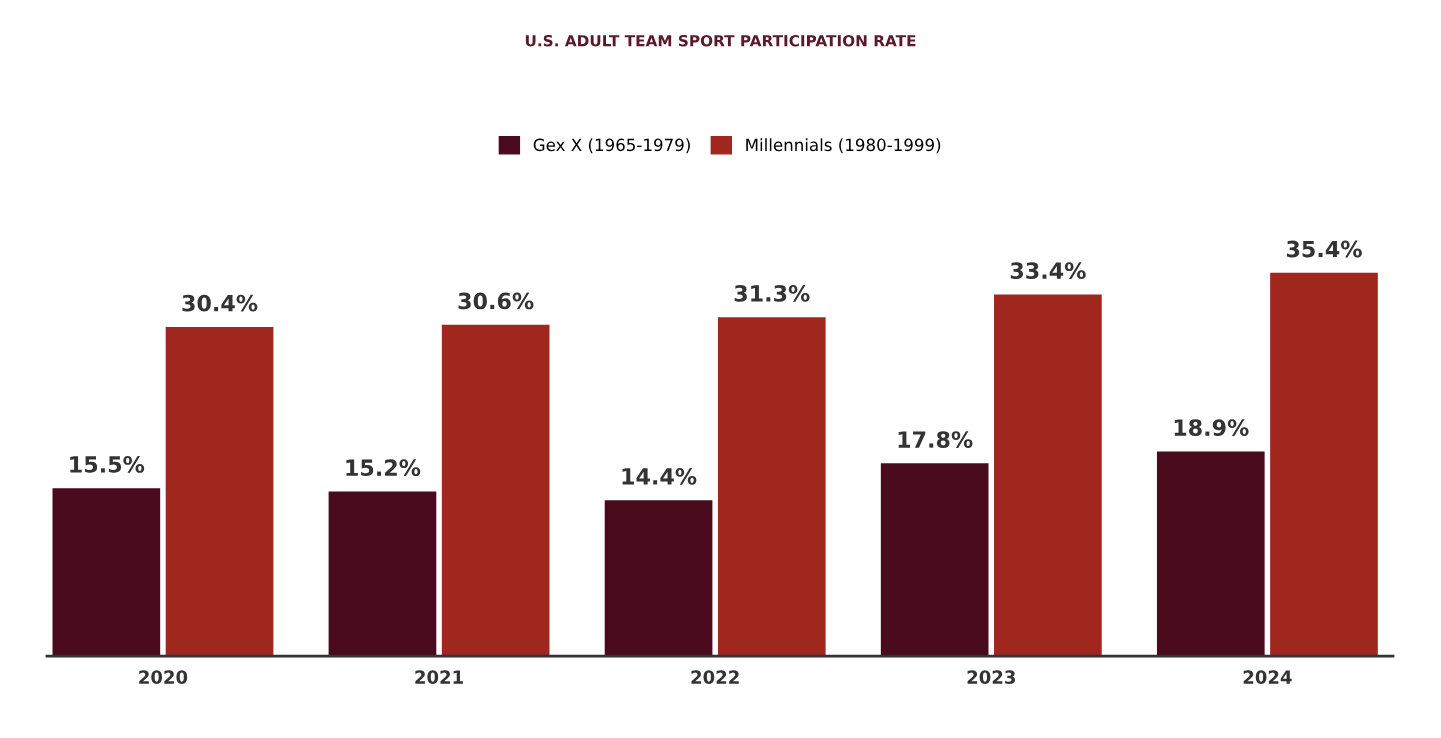 Image resolution: width=1441 pixels, height=738 pixels. What do you see at coordinates (843, 146) in the screenshot?
I see `legend-label: Millennials (1980-1999)` at bounding box center [843, 146].